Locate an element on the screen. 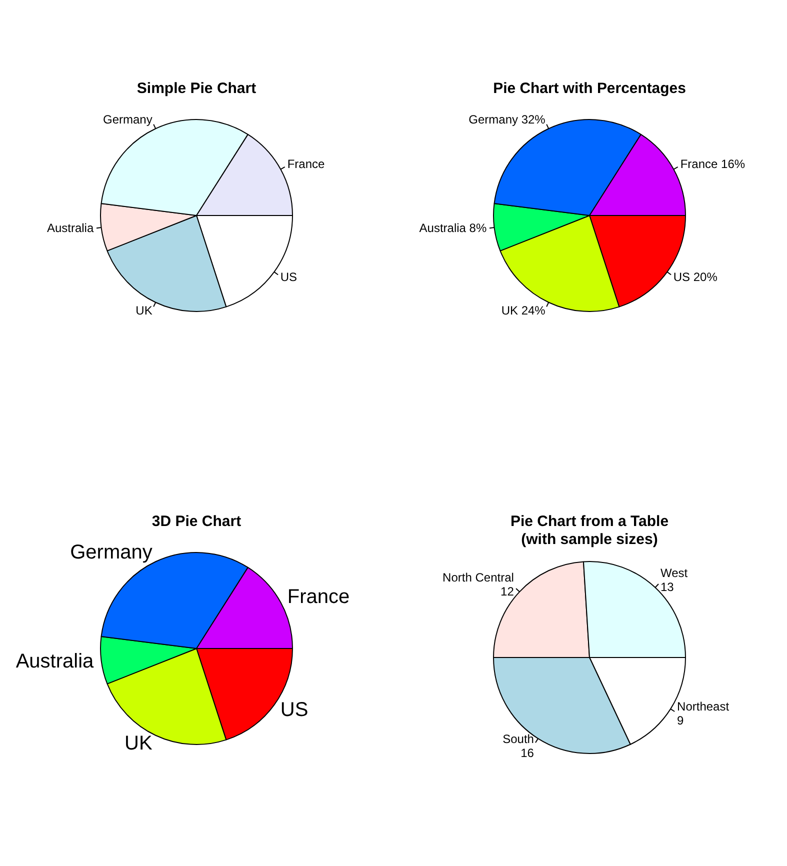 Image resolution: width=787 pixels, height=866 pixels. slice-label: France 16% is located at coordinates (713, 163).